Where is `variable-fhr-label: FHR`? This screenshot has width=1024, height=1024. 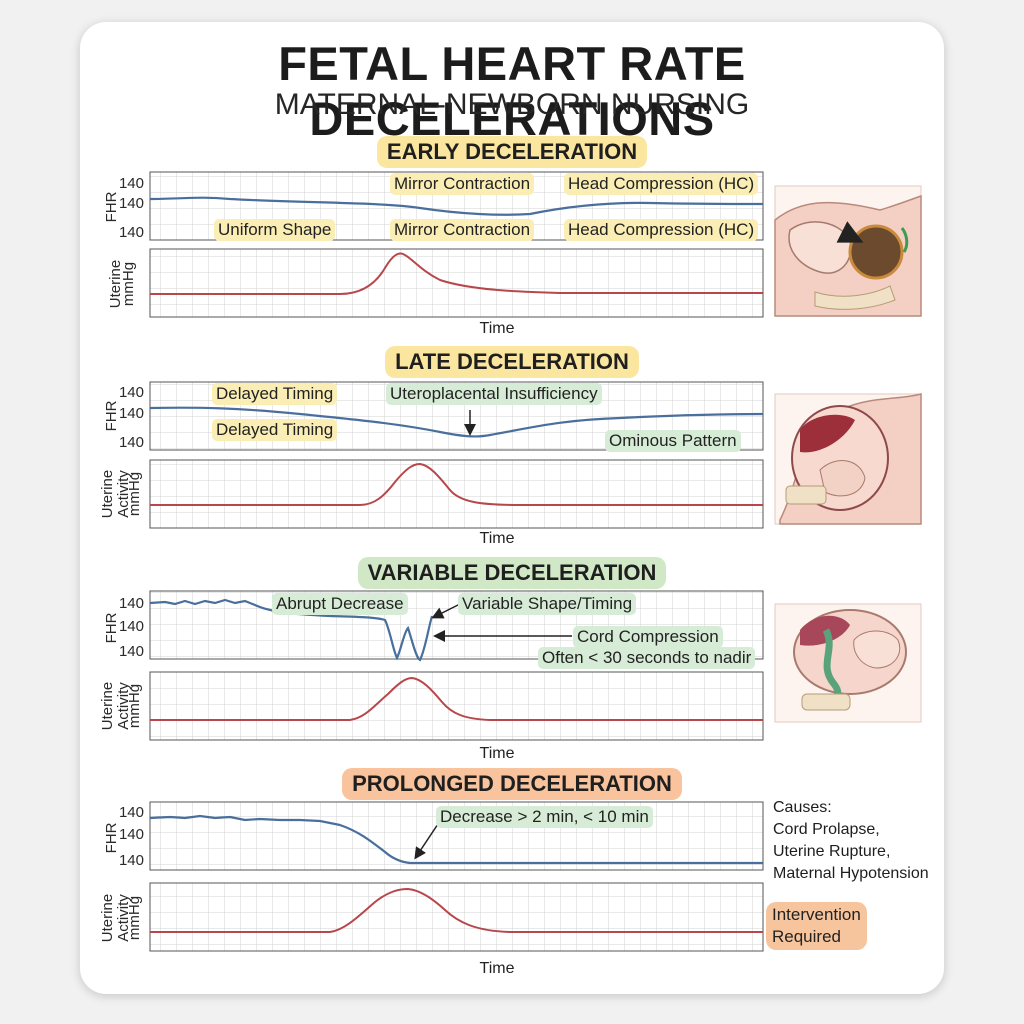
variable-fhr-label: FHR is located at coordinates (111, 628).